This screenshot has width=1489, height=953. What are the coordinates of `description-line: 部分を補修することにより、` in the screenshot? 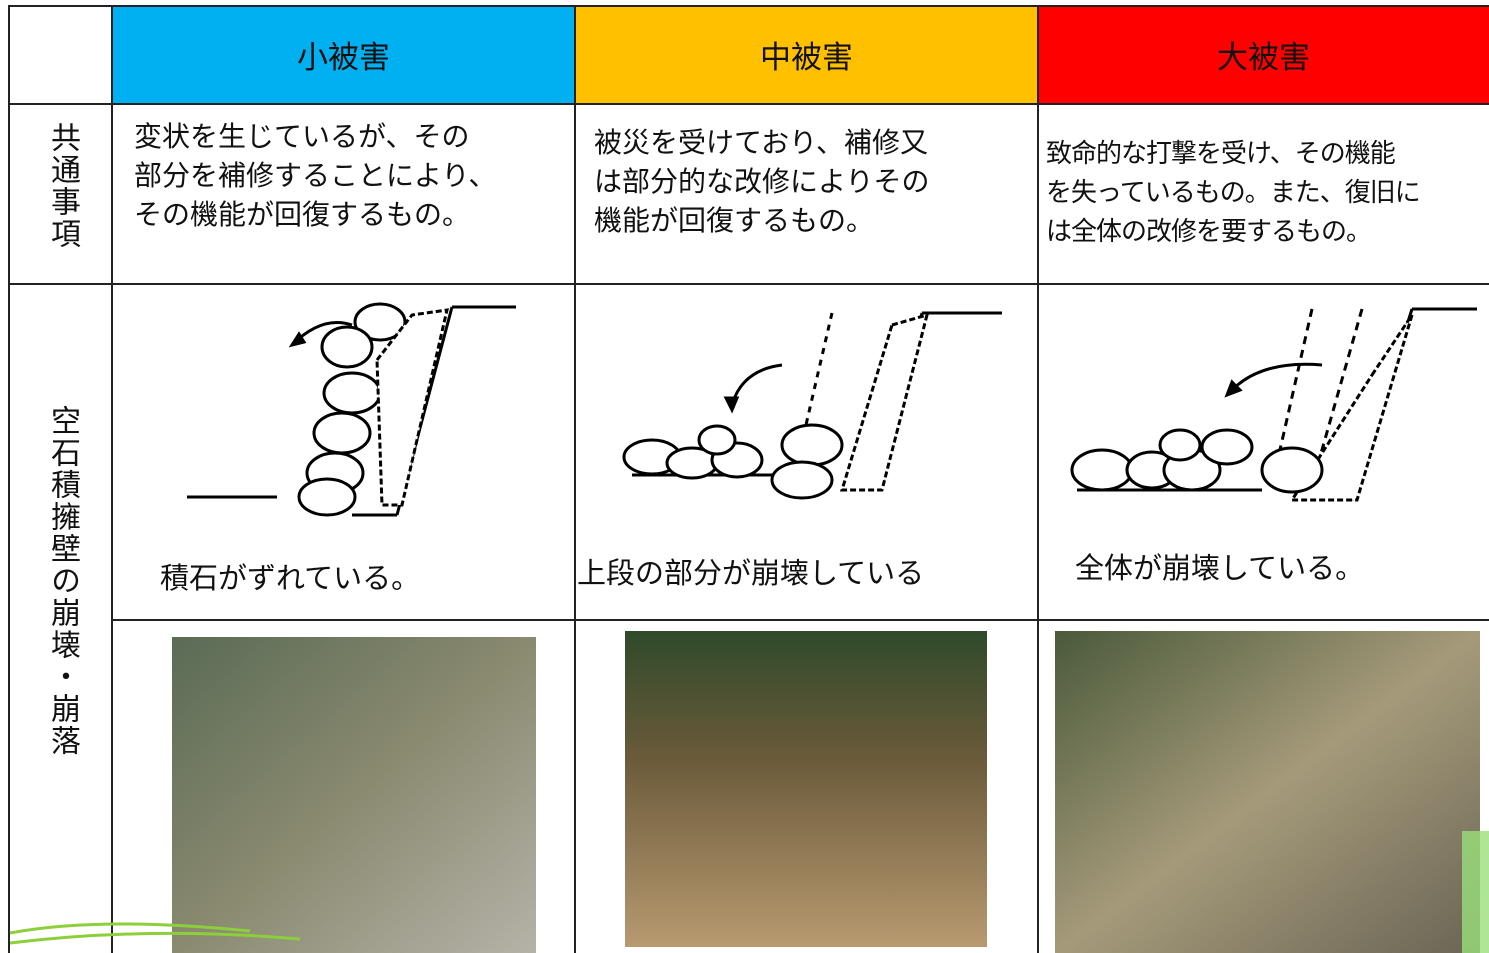 It's located at (315, 175).